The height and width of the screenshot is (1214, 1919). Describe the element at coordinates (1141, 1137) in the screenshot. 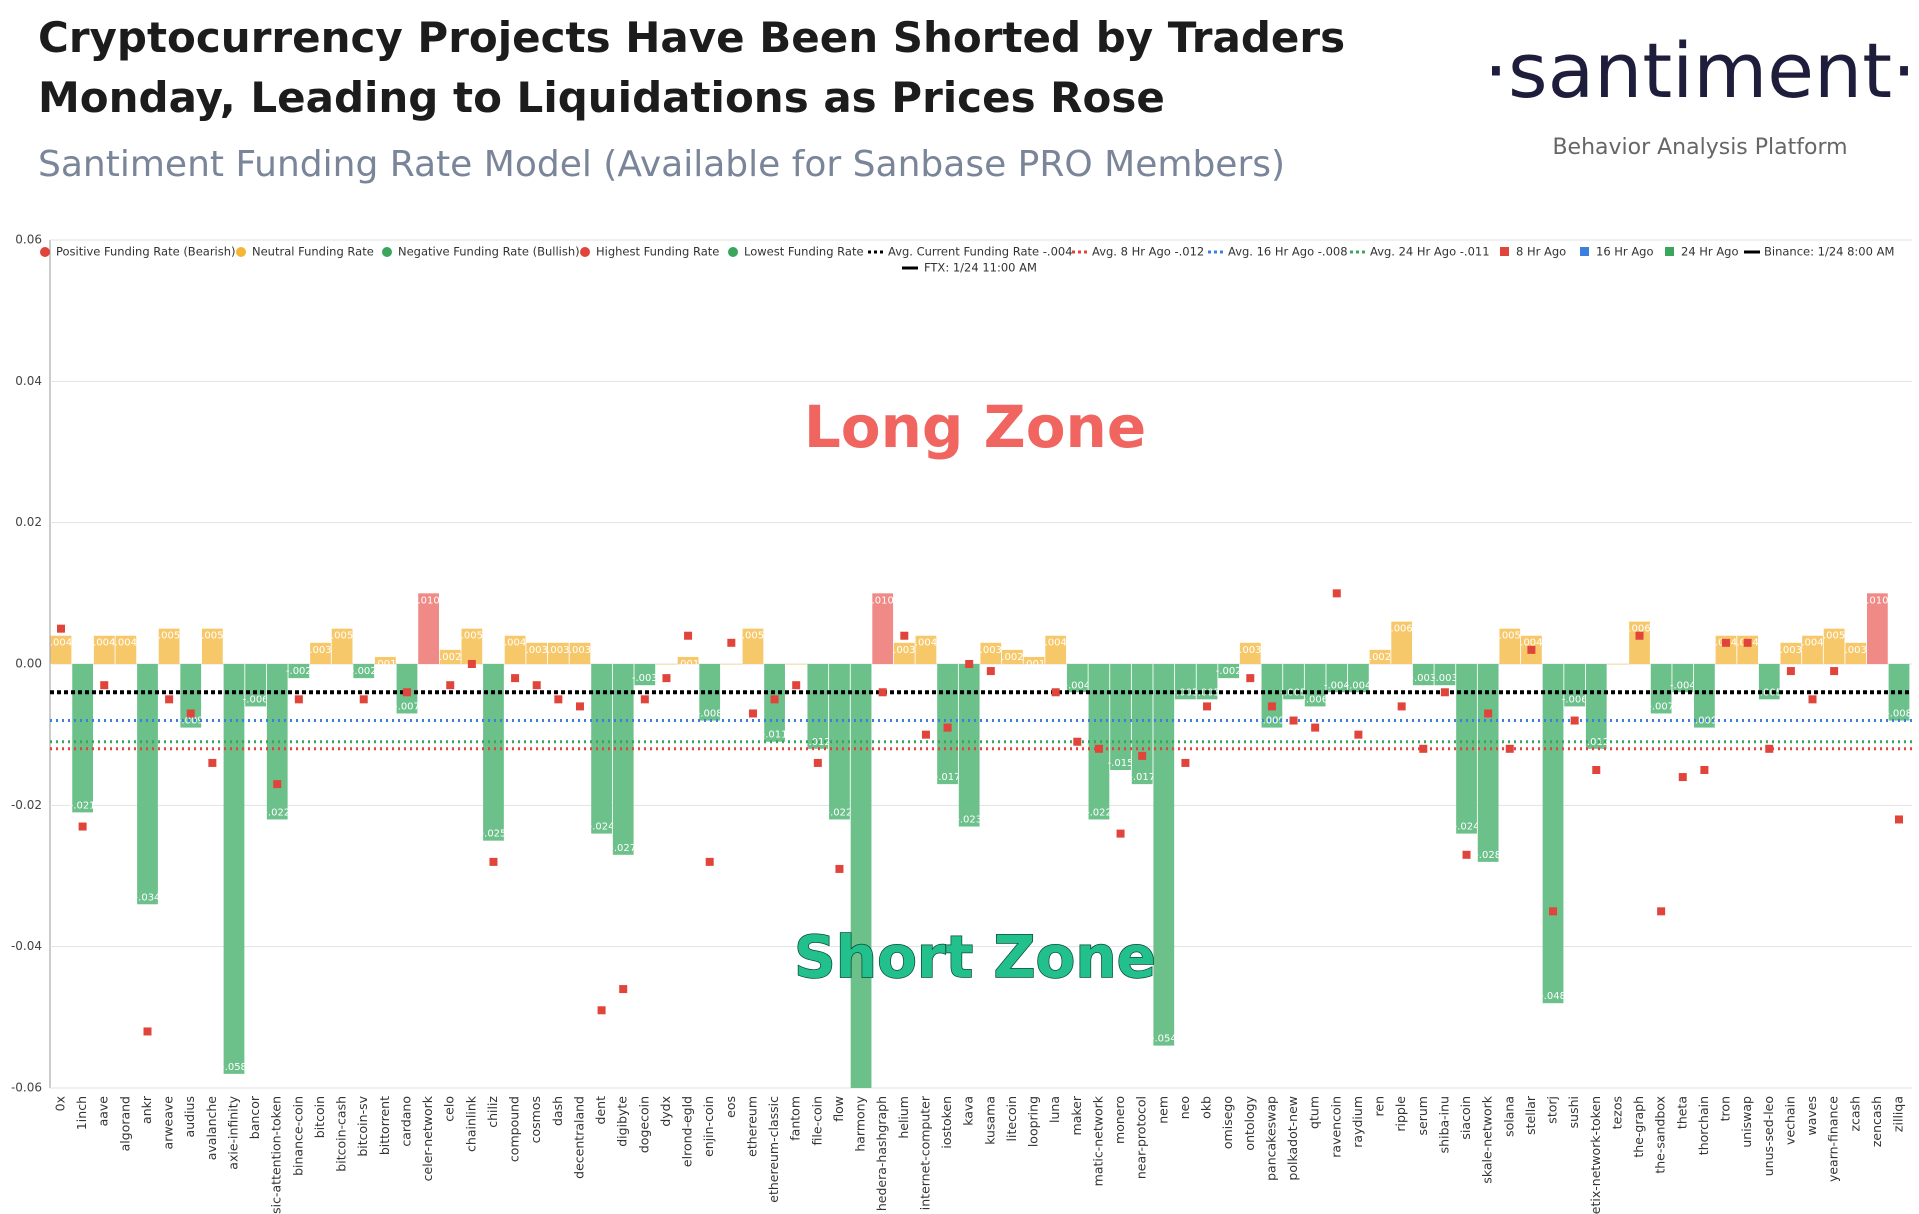

I see `x-tick-label: near-protocol` at that location.